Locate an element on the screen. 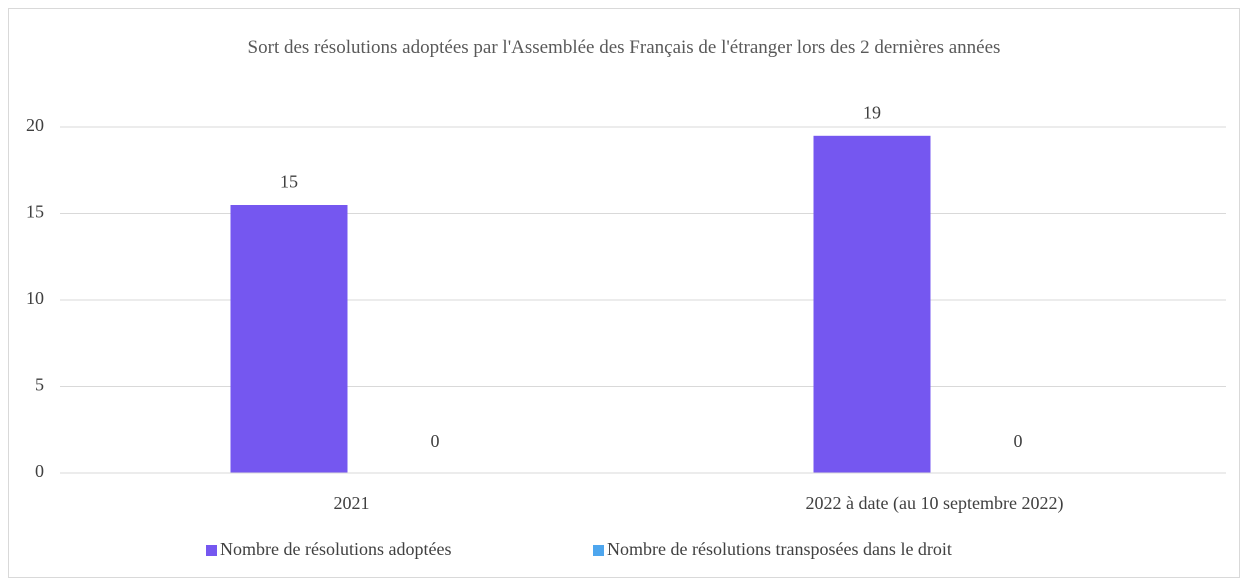 The width and height of the screenshot is (1248, 582). x-tick-label: 2021 is located at coordinates (352, 503).